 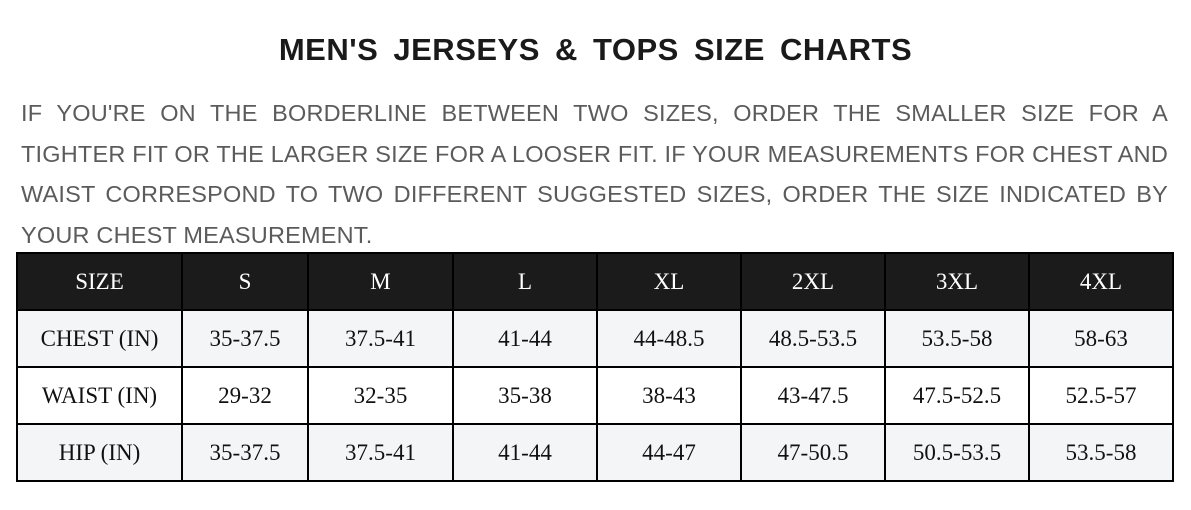 I want to click on table-cell: 32-35, so click(x=380, y=395).